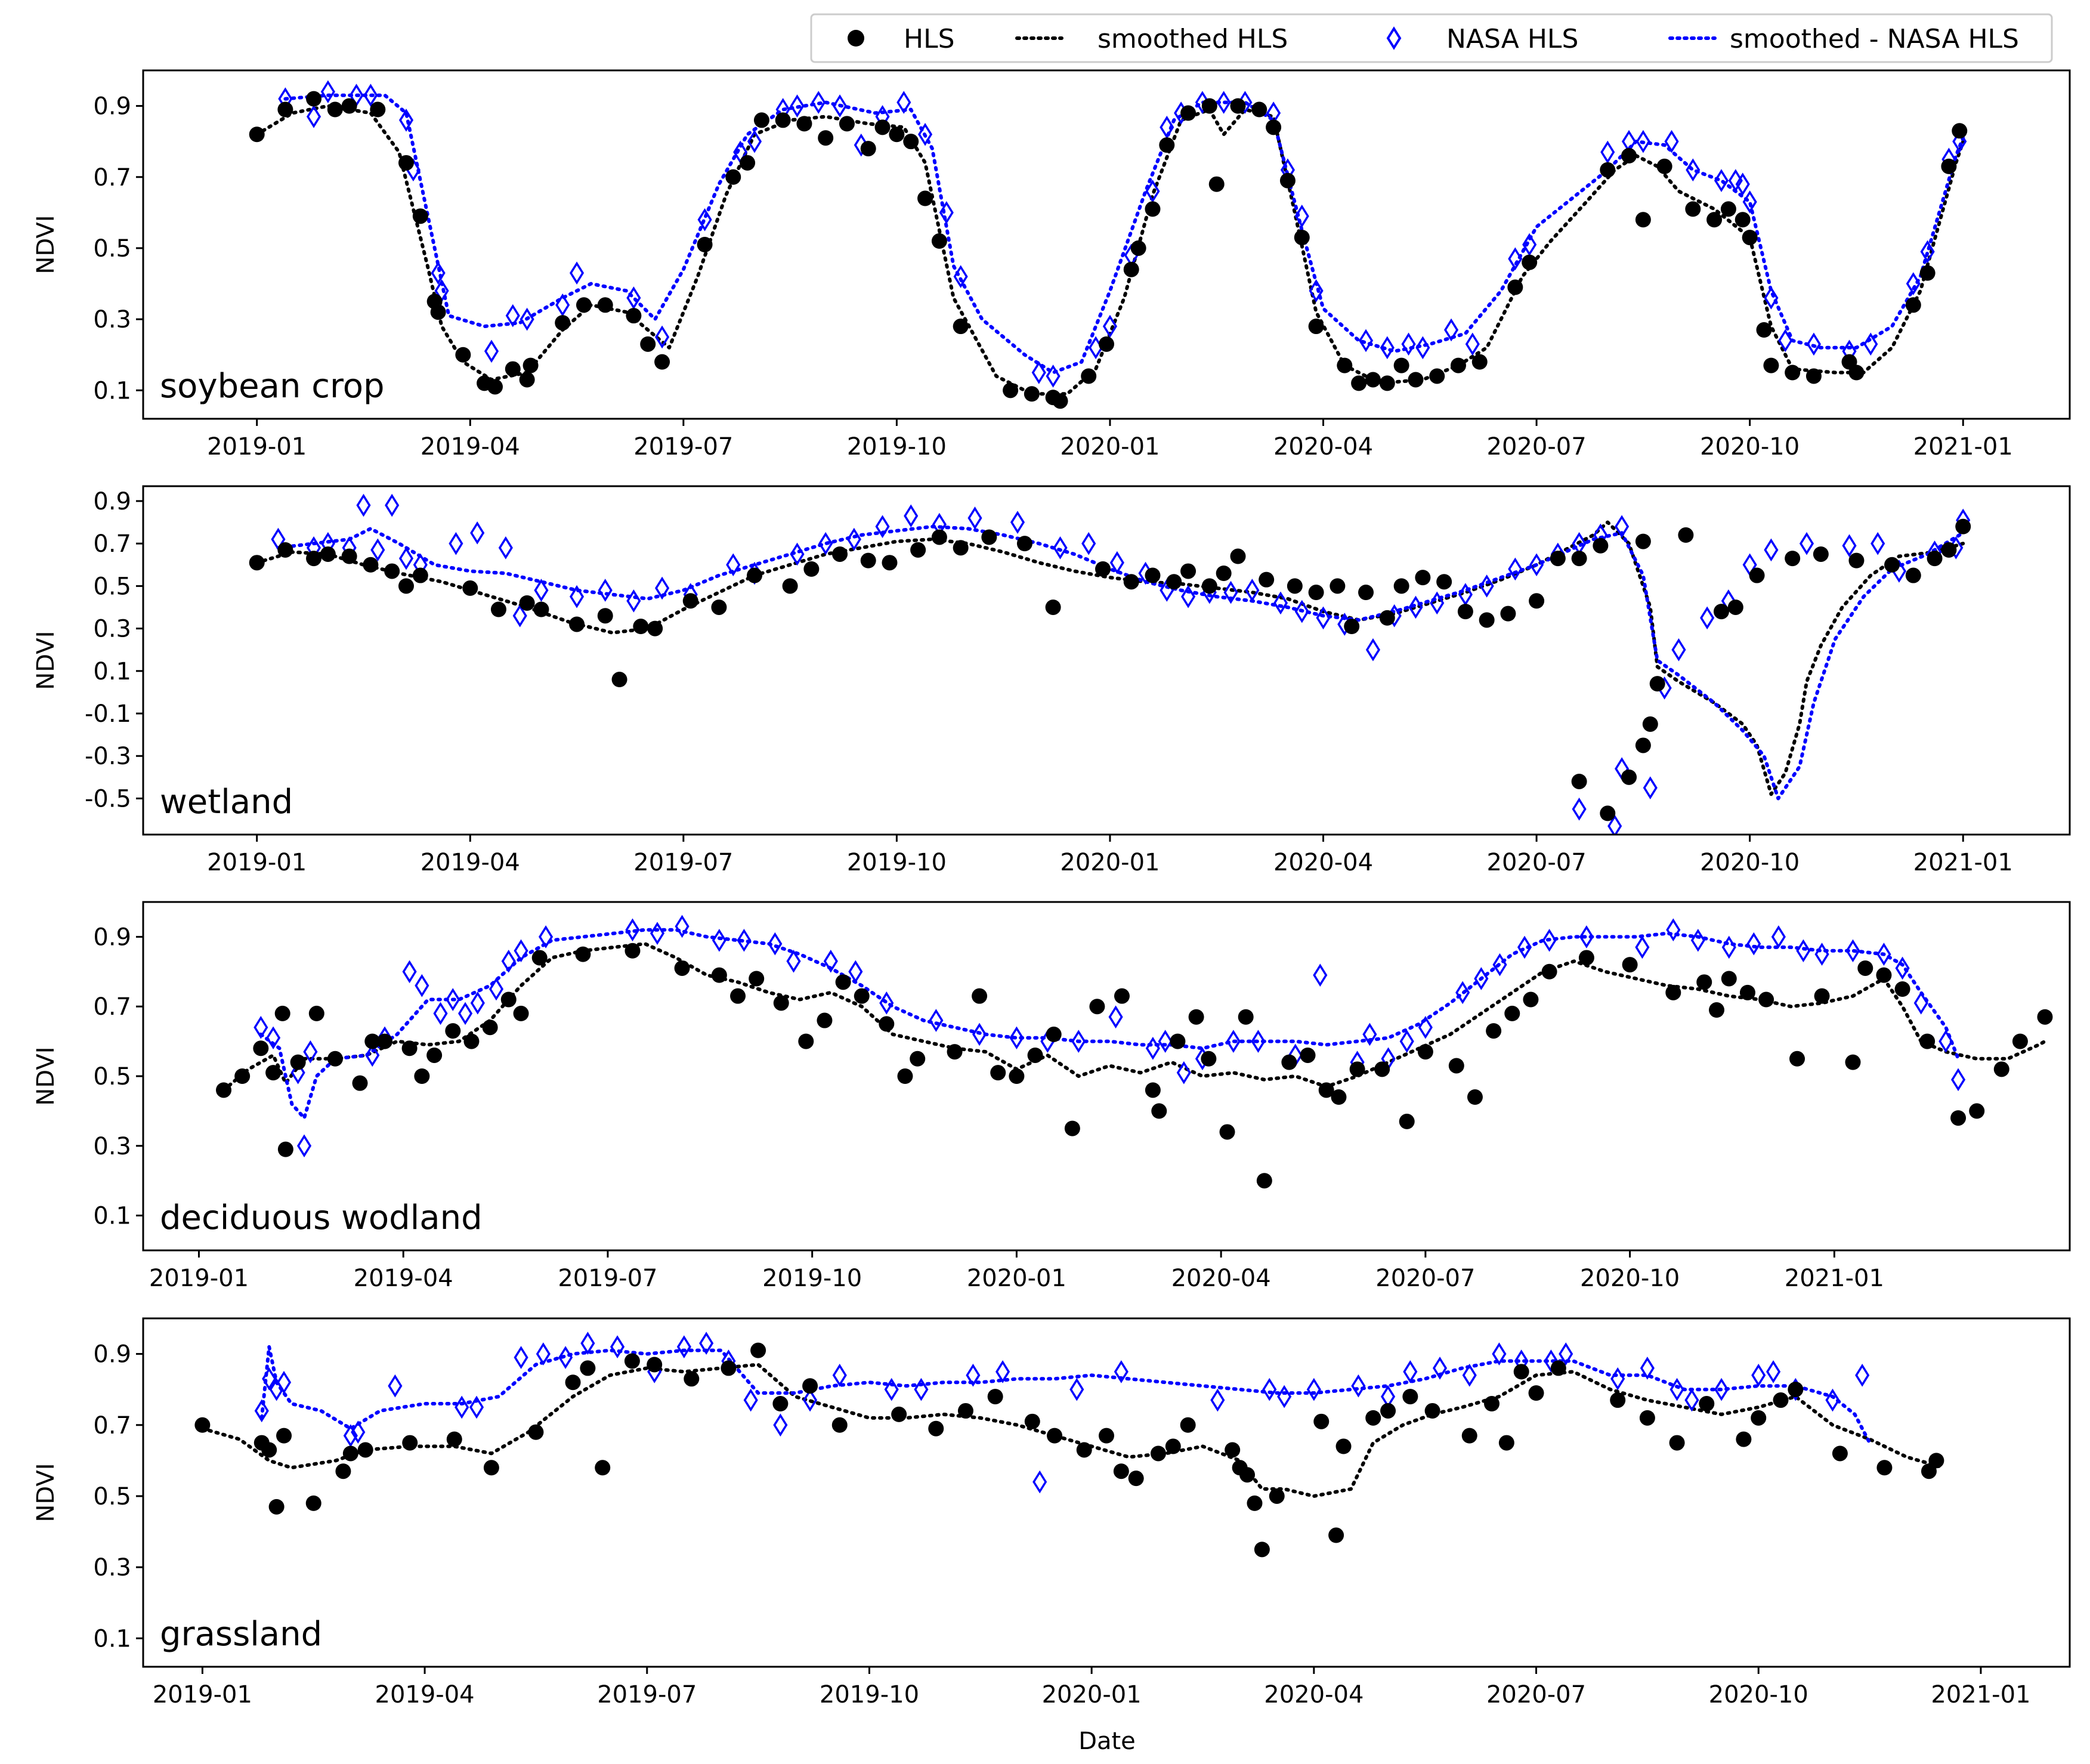 Image resolution: width=2090 pixels, height=1764 pixels. What do you see at coordinates (1512, 39) in the screenshot?
I see `legend-nasa-hls-label: NASA HLS` at bounding box center [1512, 39].